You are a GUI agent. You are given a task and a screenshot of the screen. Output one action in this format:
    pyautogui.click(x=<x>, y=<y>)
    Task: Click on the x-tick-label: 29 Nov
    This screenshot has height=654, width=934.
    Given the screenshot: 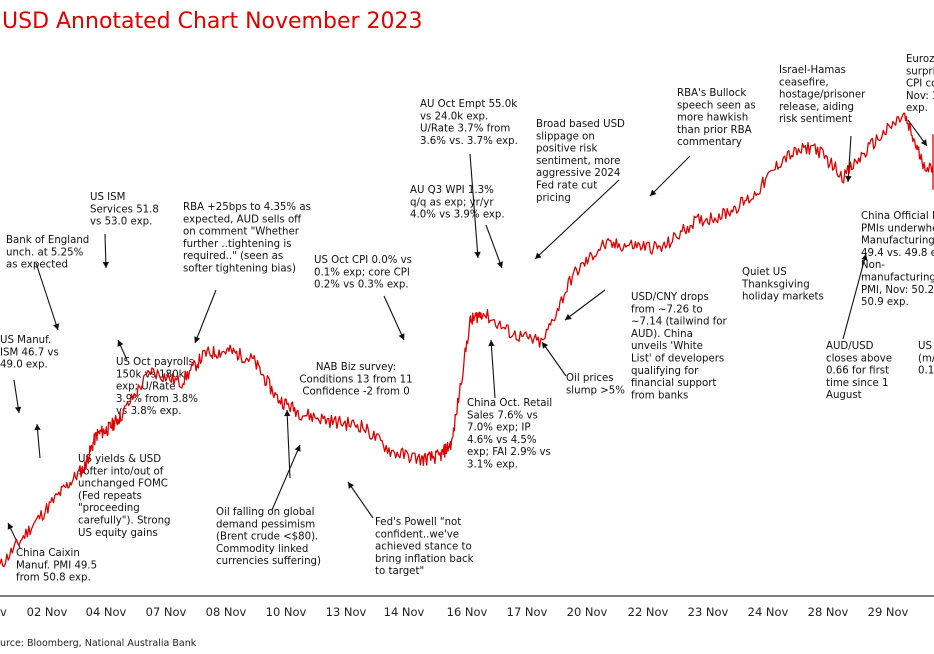 What is the action you would take?
    pyautogui.click(x=888, y=612)
    